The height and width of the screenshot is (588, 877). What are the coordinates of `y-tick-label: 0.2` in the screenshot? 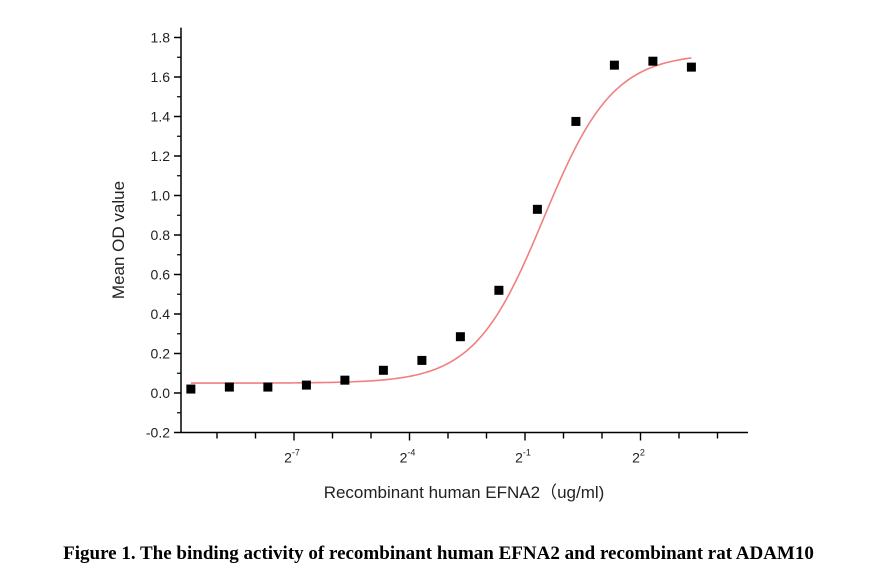 It's located at (161, 354).